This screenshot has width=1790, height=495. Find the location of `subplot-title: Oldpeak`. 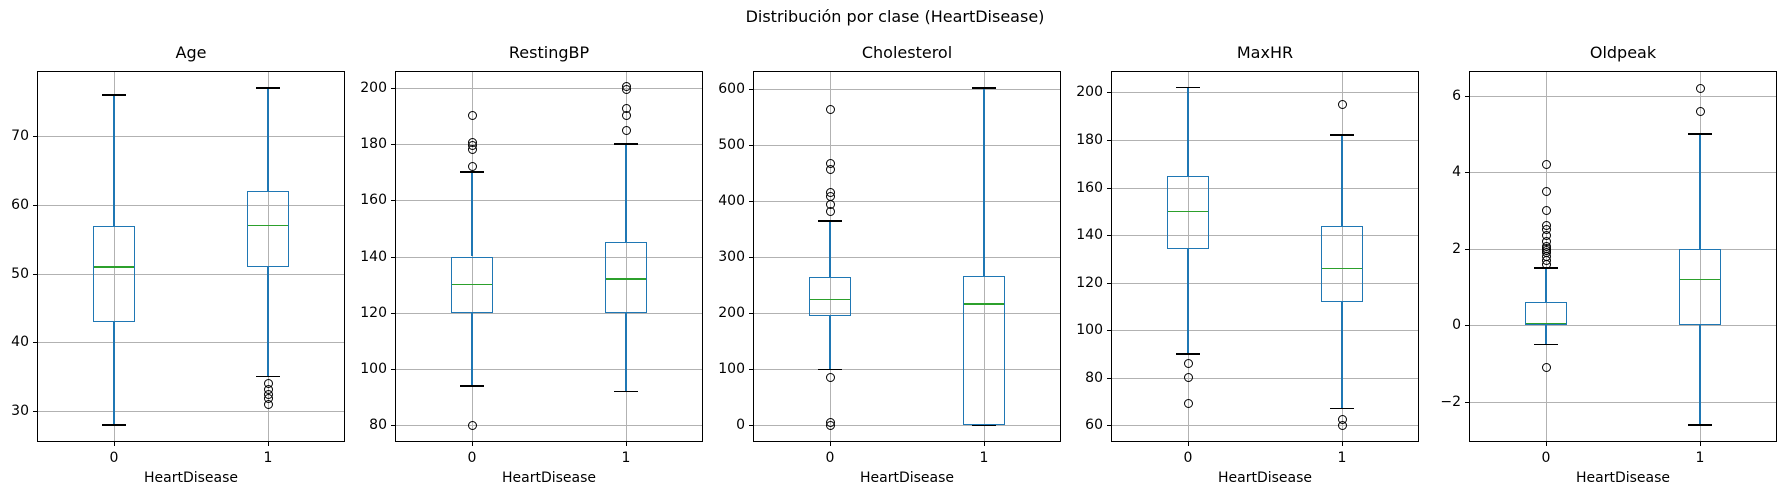

subplot-title: Oldpeak is located at coordinates (1623, 52).